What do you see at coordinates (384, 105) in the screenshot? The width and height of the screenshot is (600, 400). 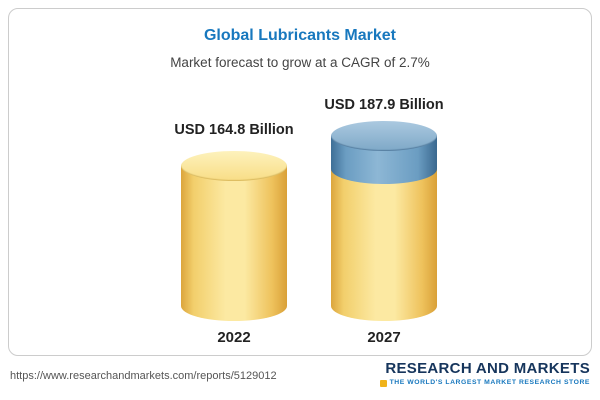 I see `bar-value-label-2027: USD 187.9 Billion` at bounding box center [384, 105].